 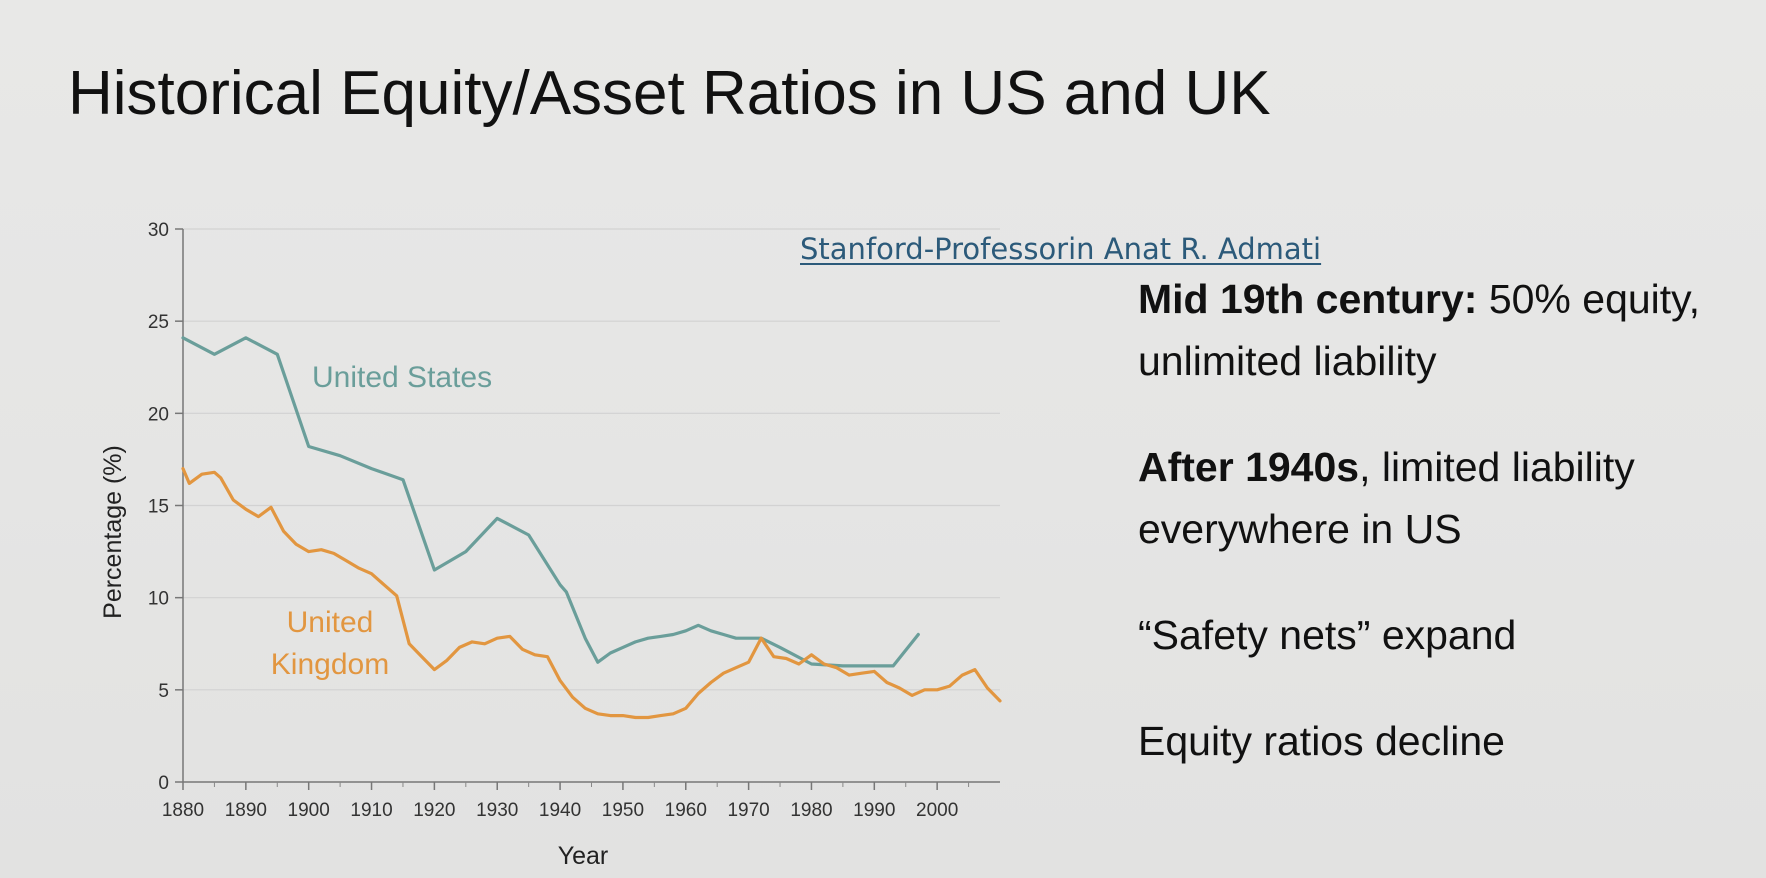 I want to click on x-tick-label: 1900, so click(x=309, y=810).